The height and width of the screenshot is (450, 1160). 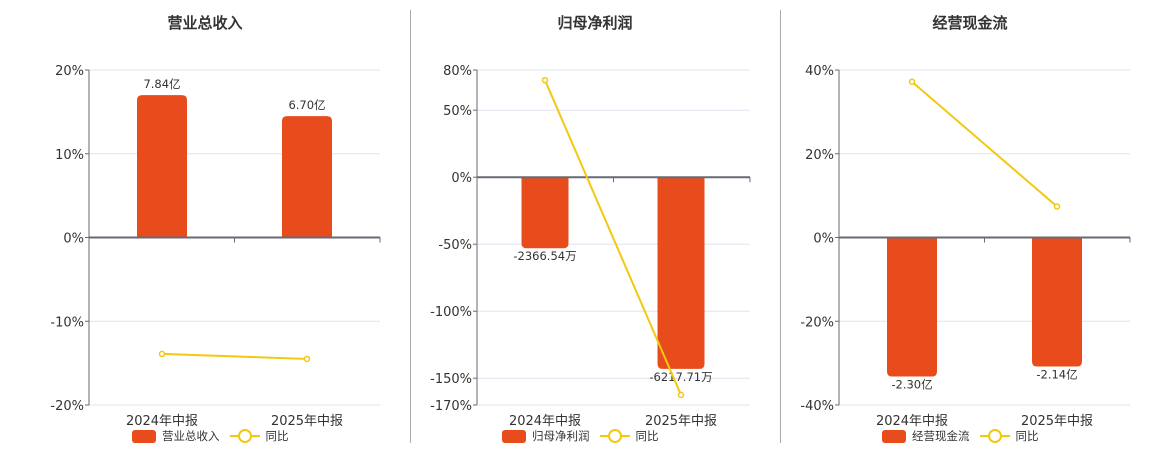 What do you see at coordinates (191, 436) in the screenshot?
I see `legend-bar-label: 营业总收入` at bounding box center [191, 436].